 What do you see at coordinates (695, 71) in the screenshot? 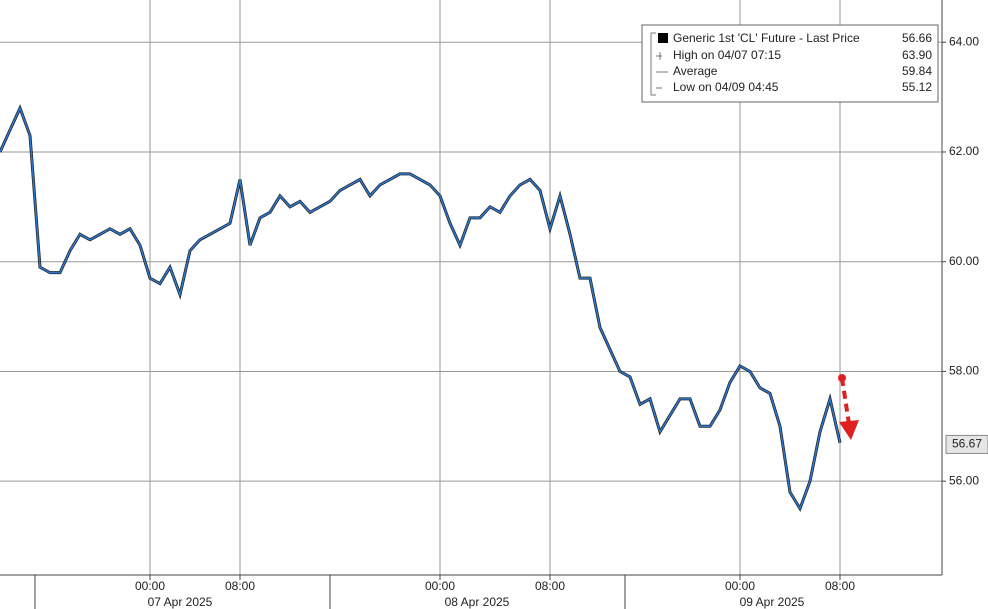
I see `legend-label: Average` at bounding box center [695, 71].